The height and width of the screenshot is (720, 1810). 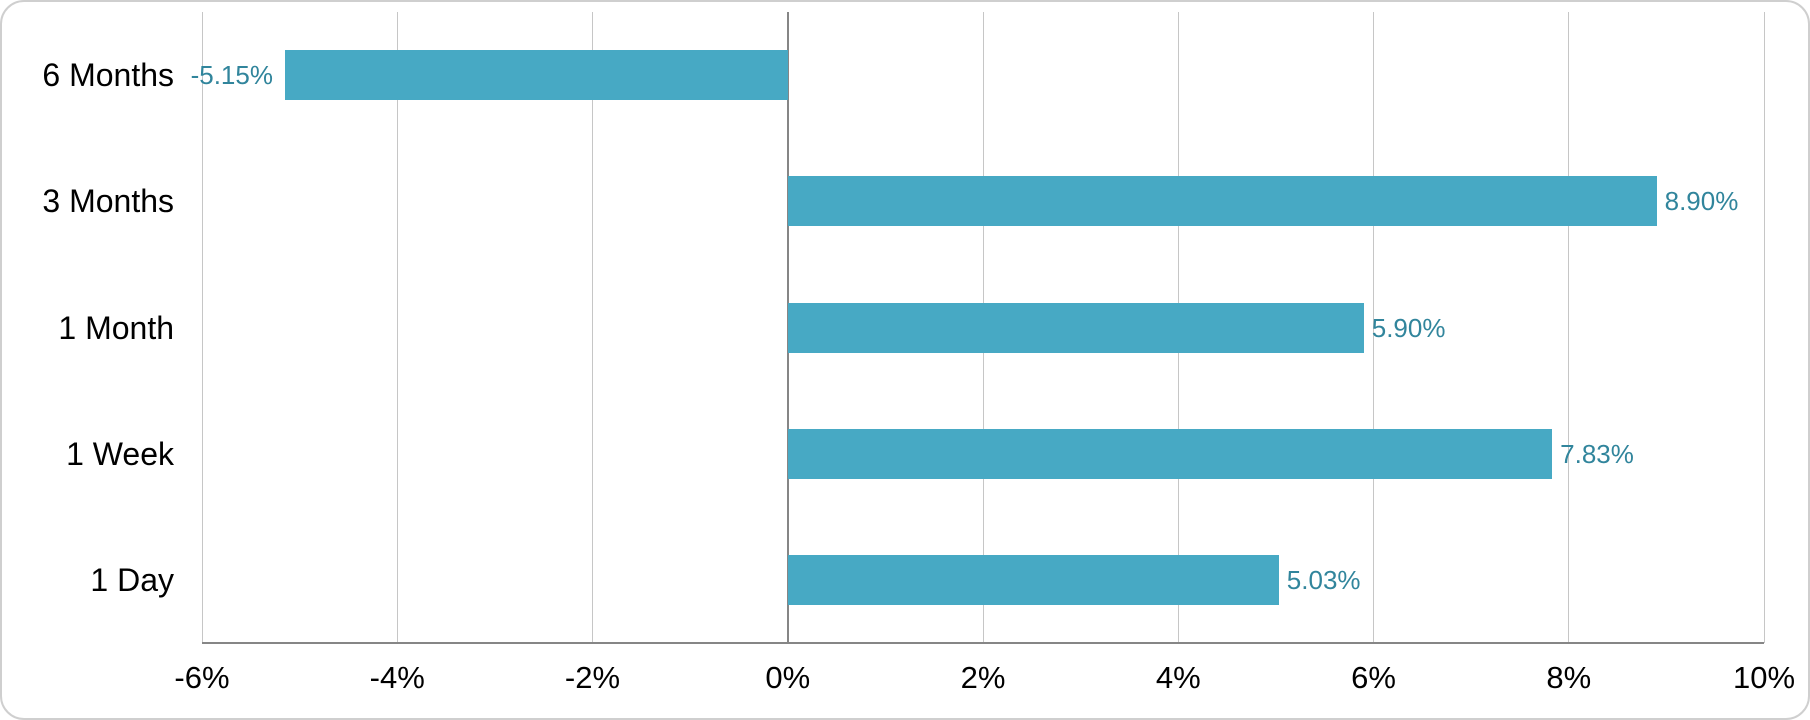 What do you see at coordinates (983, 643) in the screenshot?
I see `x-axis-line` at bounding box center [983, 643].